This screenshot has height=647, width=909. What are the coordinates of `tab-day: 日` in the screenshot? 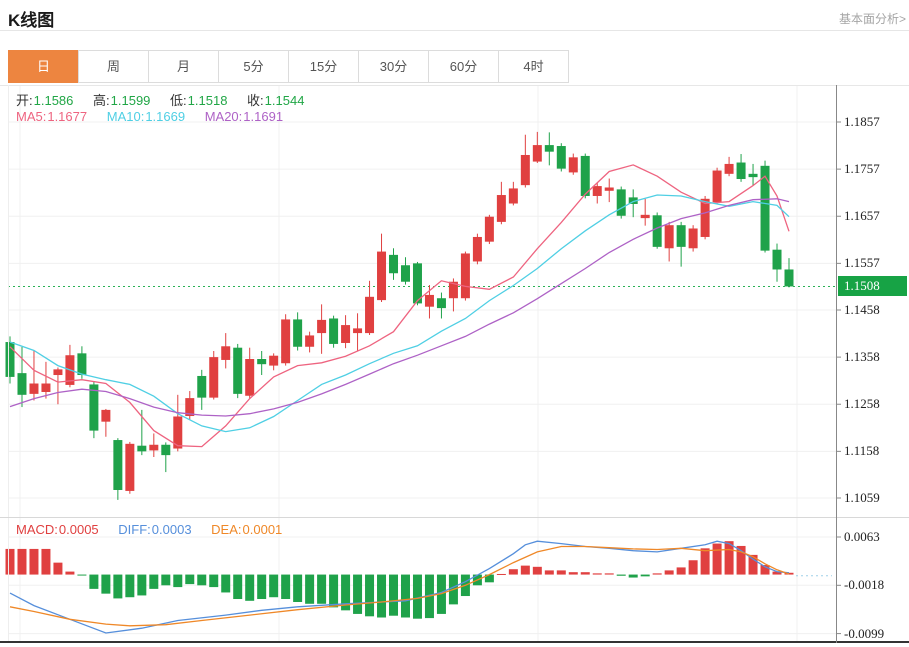 It's located at (43, 66).